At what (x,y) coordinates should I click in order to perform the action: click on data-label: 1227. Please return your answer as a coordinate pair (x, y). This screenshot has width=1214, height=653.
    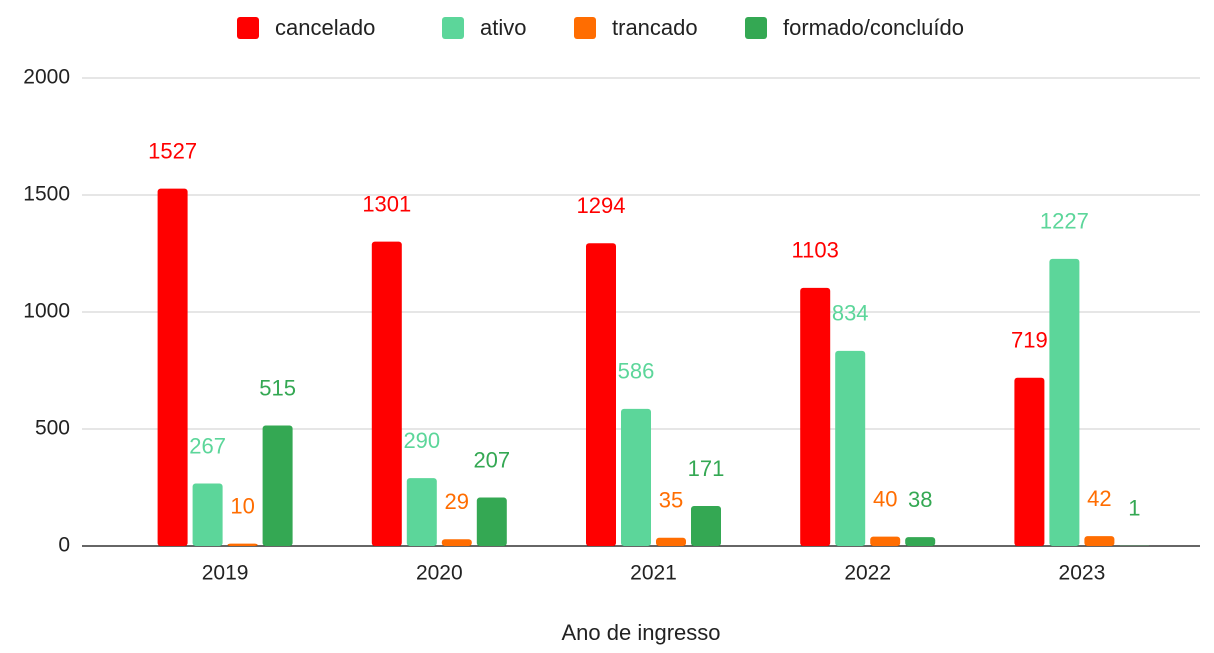
    Looking at the image, I should click on (1064, 221).